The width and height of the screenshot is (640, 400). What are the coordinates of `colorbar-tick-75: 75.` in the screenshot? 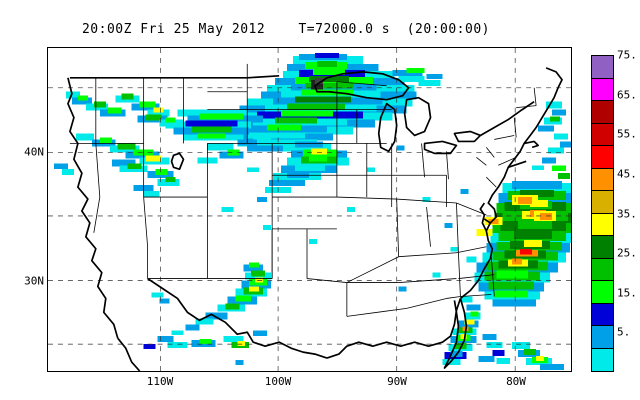 It's located at (627, 55).